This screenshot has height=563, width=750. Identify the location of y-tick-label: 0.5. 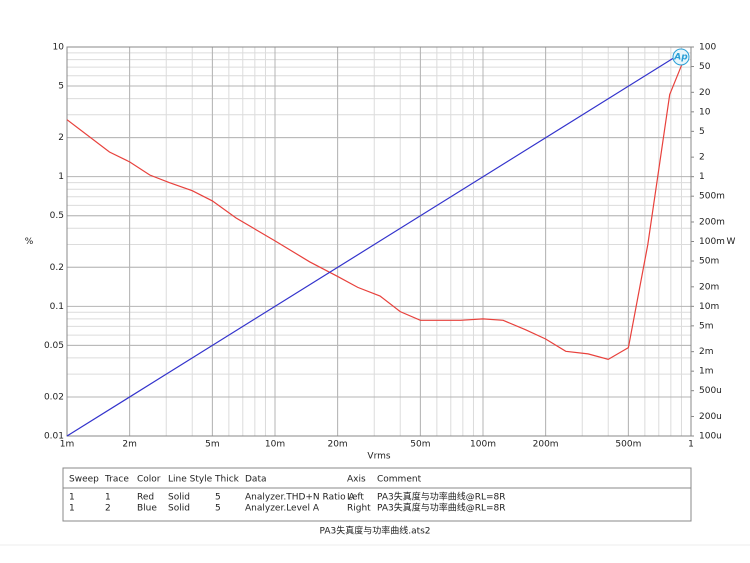
(57, 216).